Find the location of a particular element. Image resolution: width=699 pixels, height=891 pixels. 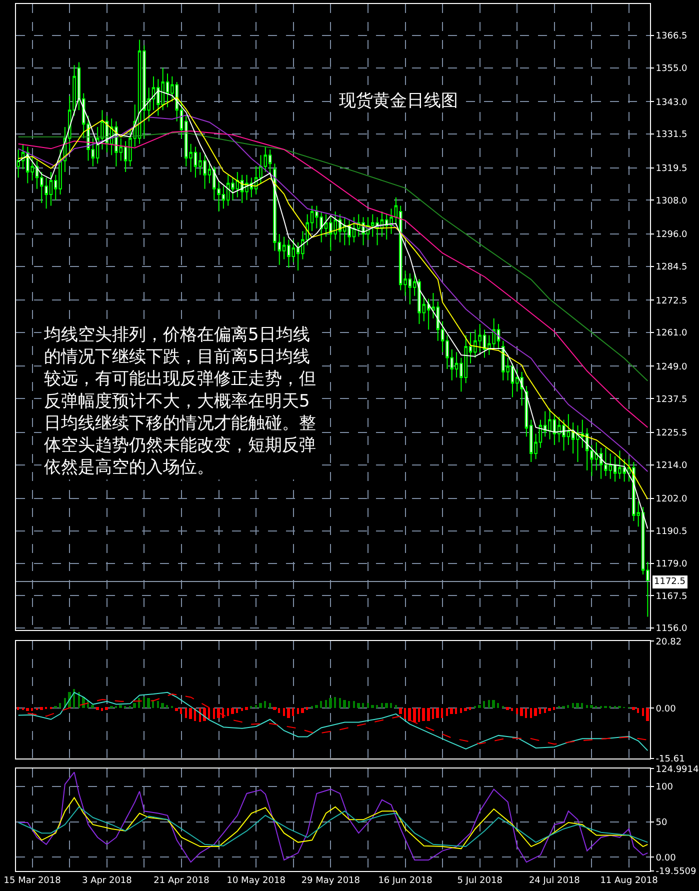

y-tick-label: 1366.5 is located at coordinates (672, 37).